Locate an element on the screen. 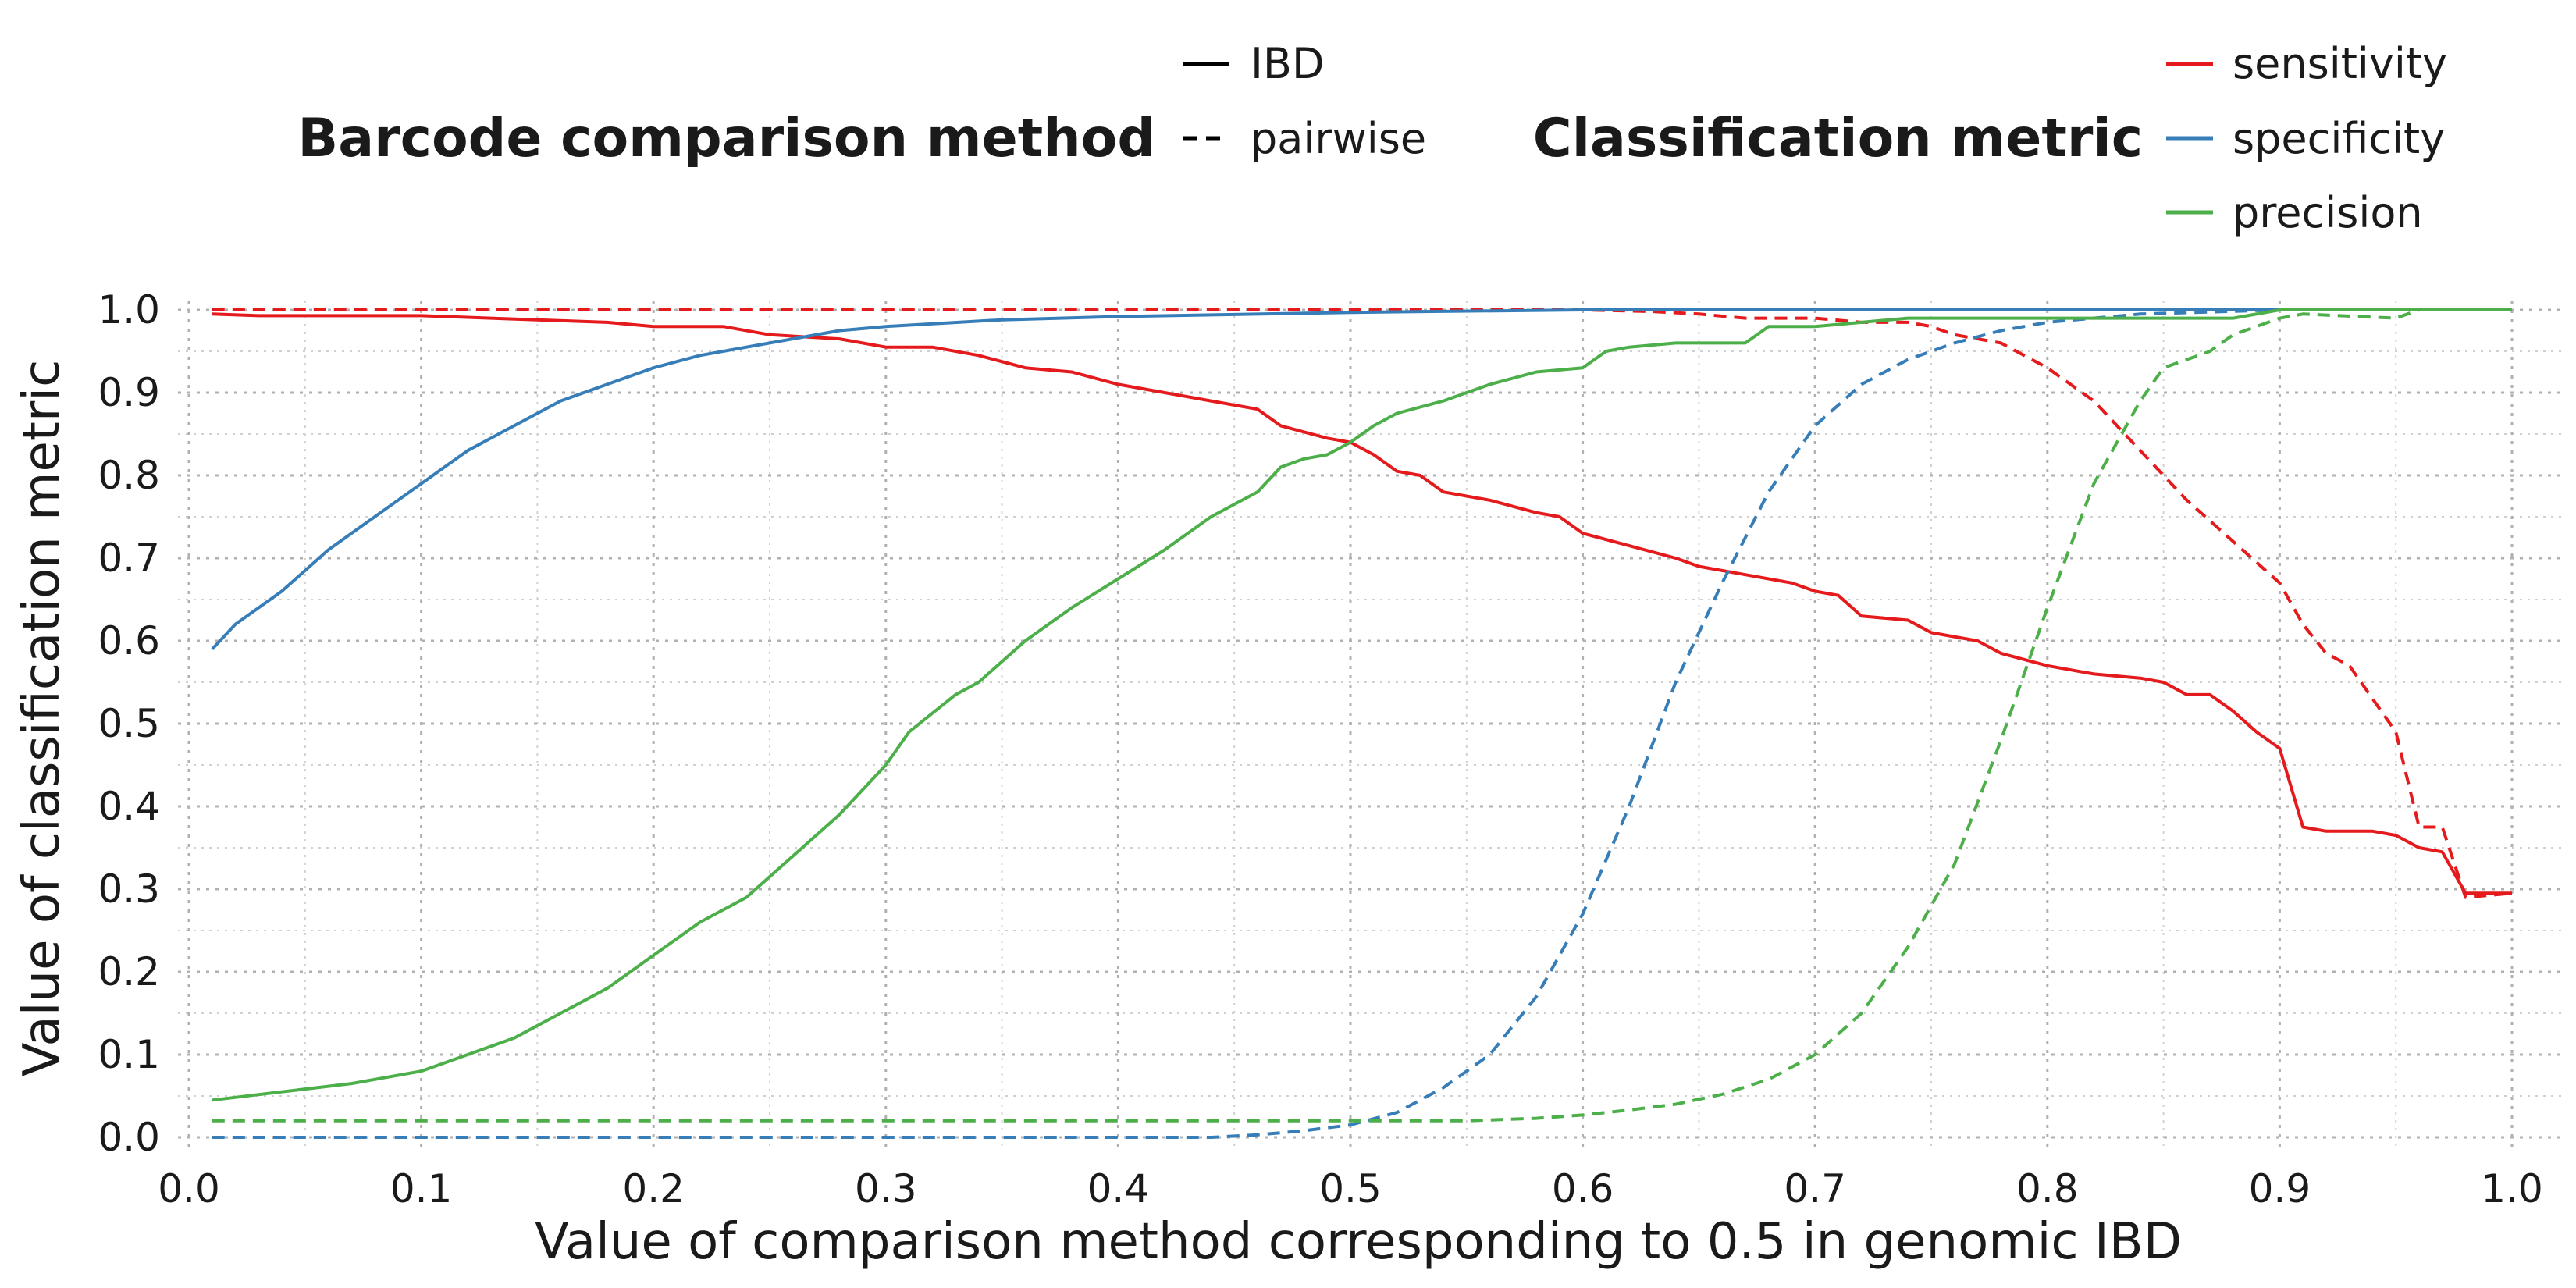  legend-label-specificity: specificity is located at coordinates (2339, 138).